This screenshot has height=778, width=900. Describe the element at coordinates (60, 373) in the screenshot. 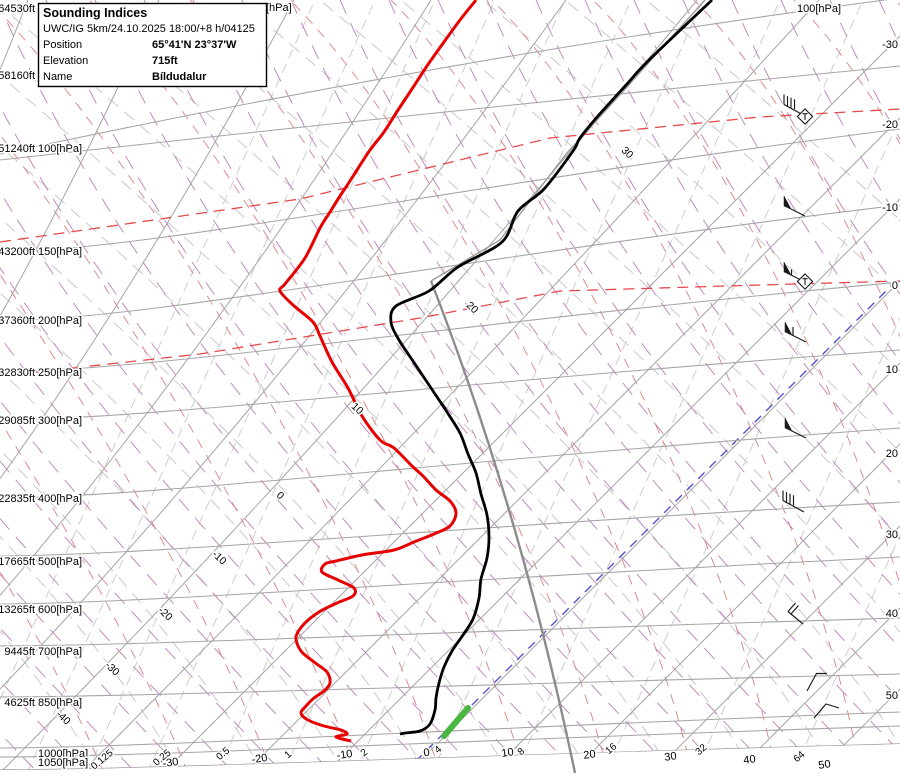

I see `svg-text: 250[hPa]` at that location.